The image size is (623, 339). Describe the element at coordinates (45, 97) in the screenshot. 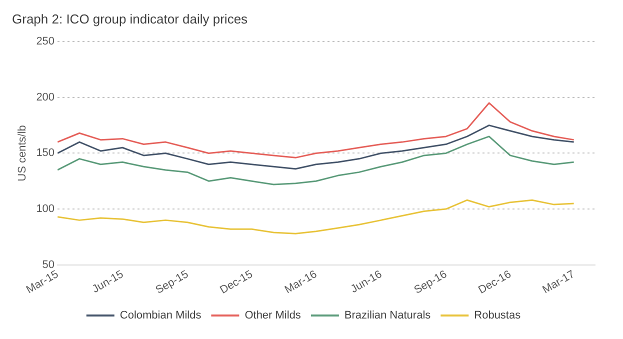

I see `y-tick-label: 200` at that location.